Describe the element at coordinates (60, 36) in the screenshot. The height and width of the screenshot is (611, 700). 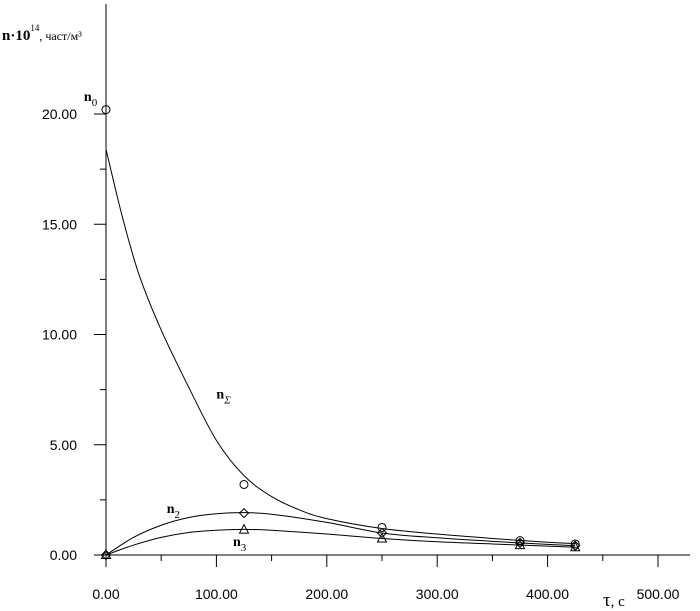
I see `y-axis-title-unit: , част/м³` at that location.